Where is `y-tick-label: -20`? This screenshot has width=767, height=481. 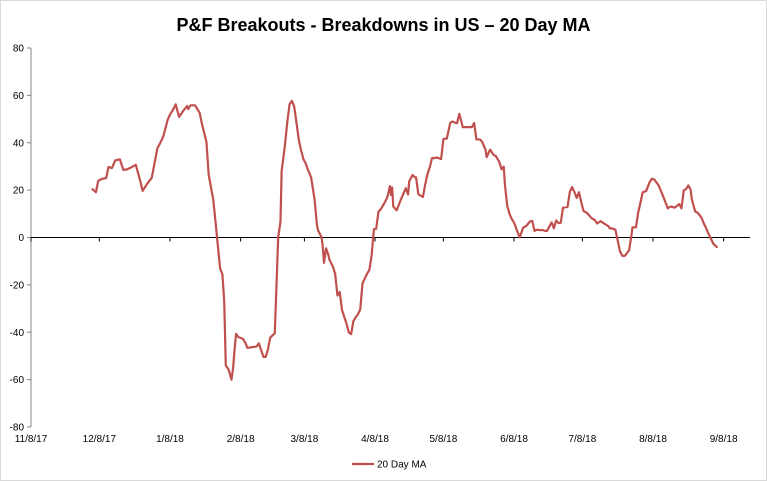
y-tick-label: -20 is located at coordinates (17, 285).